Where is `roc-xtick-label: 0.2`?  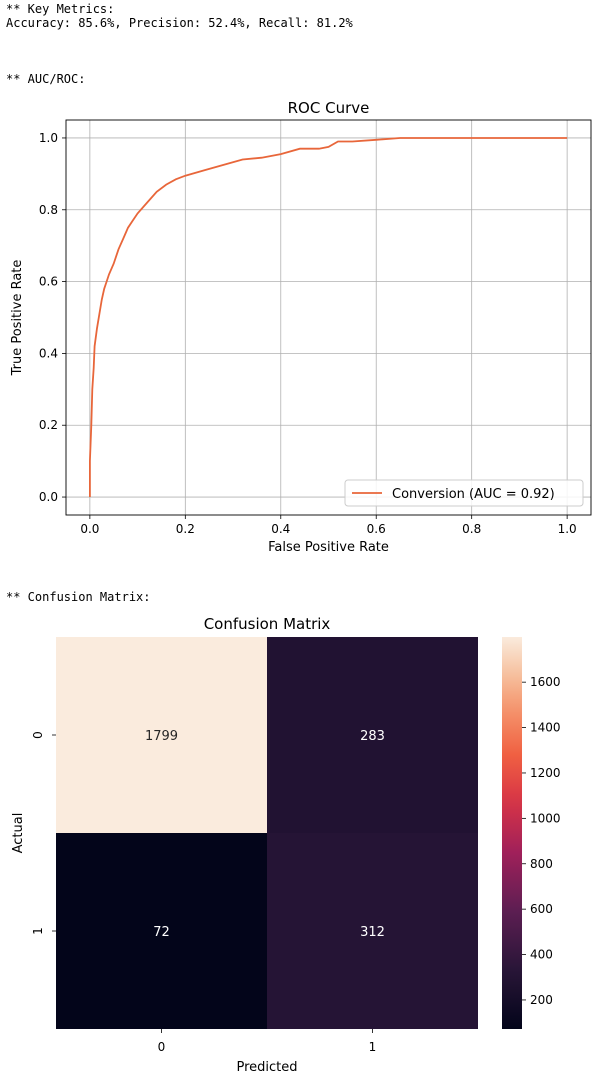 roc-xtick-label: 0.2 is located at coordinates (185, 529).